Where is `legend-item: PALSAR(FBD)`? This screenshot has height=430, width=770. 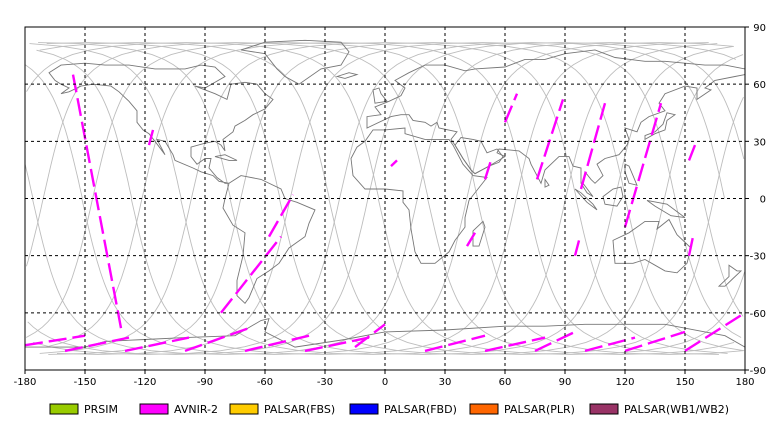 legend-item: PALSAR(FBD) is located at coordinates (403, 409).